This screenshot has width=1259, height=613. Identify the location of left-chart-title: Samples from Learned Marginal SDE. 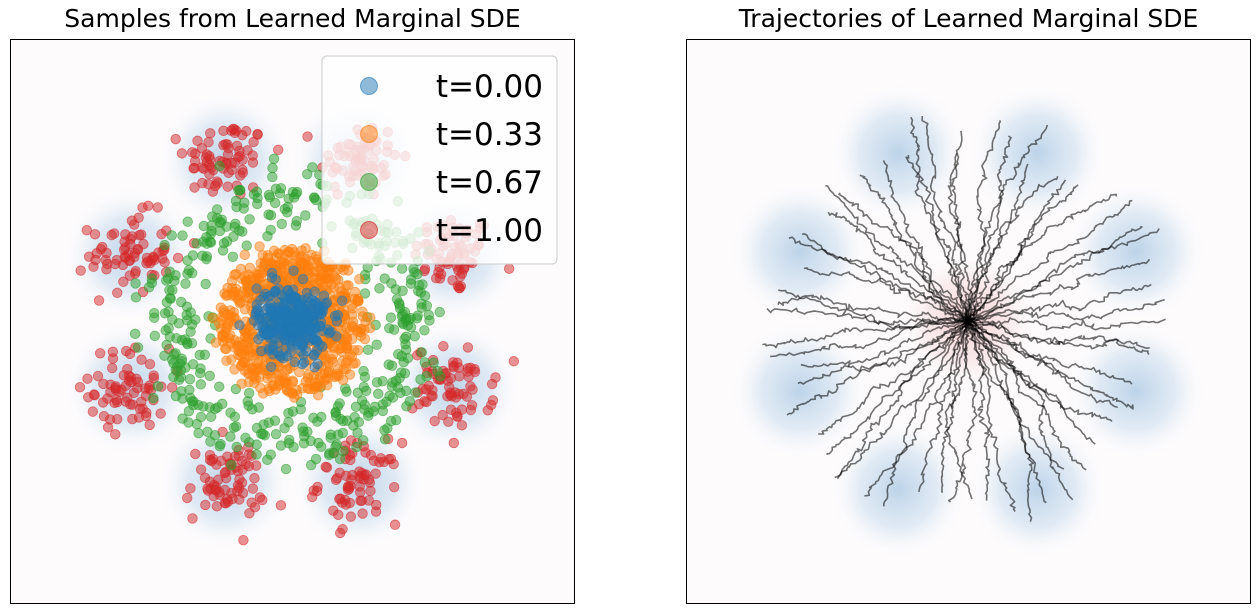
(292, 18).